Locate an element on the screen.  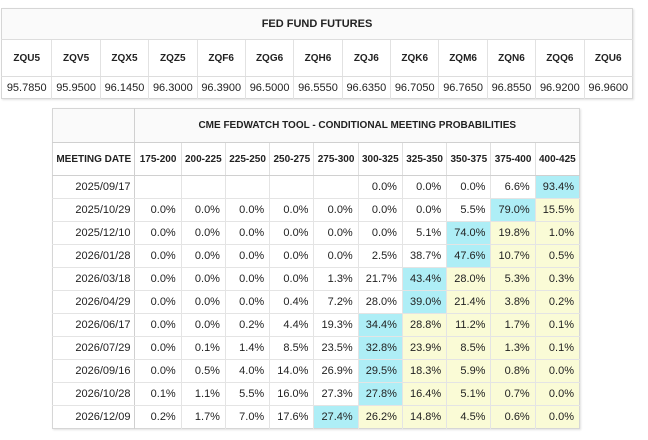
probability-cell: 23.9% is located at coordinates (425, 348).